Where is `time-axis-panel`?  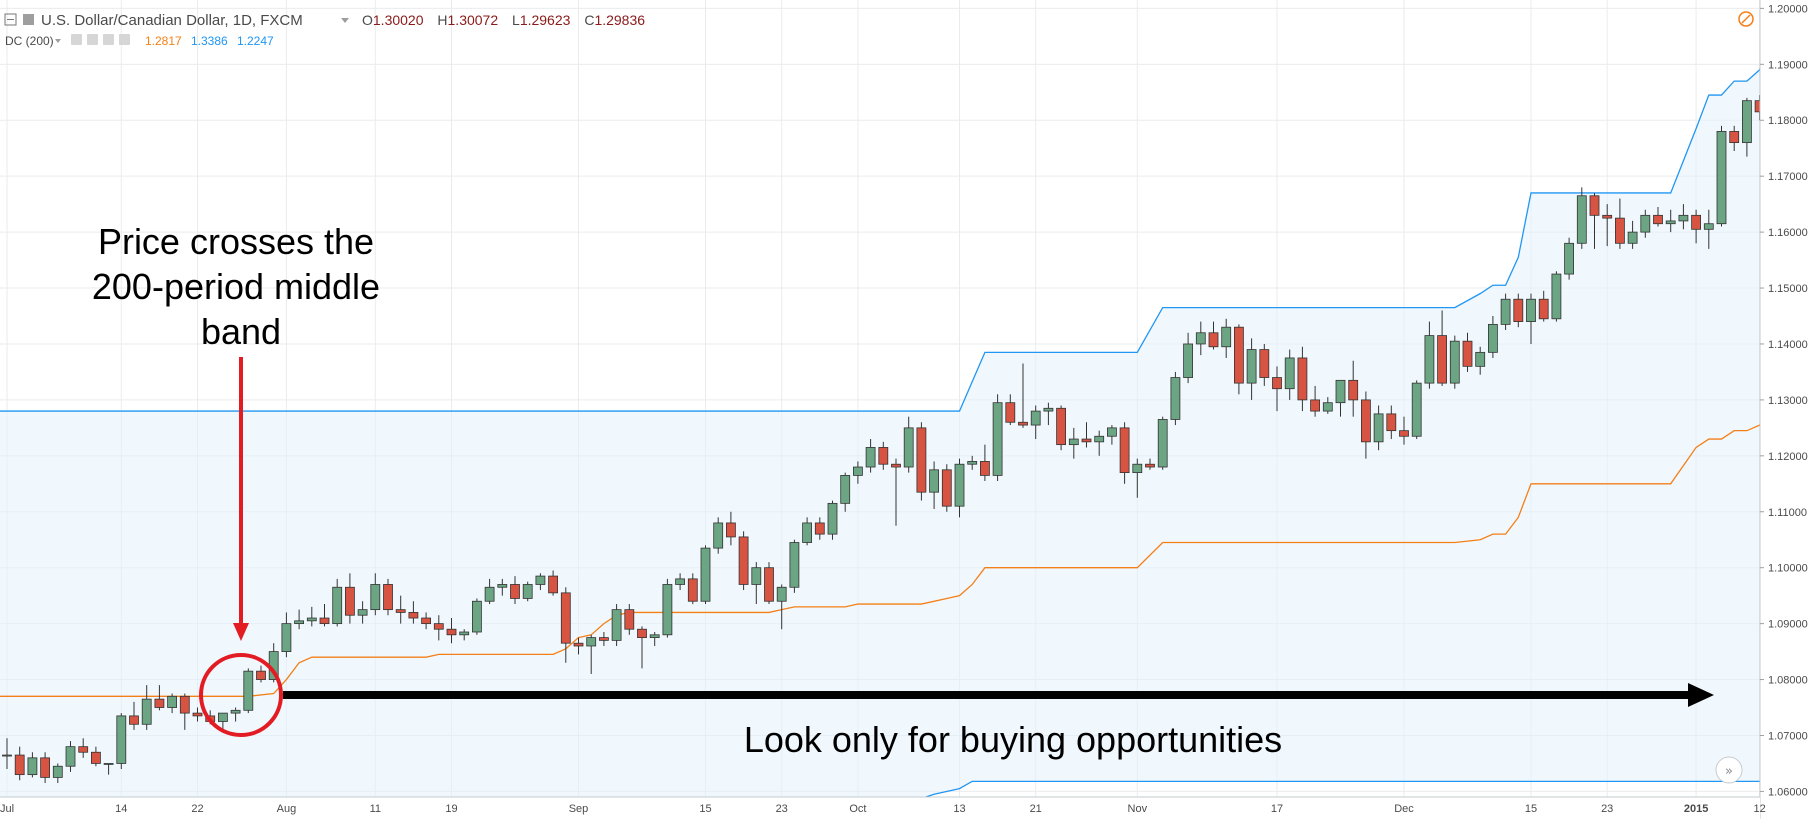 time-axis-panel is located at coordinates (880, 808).